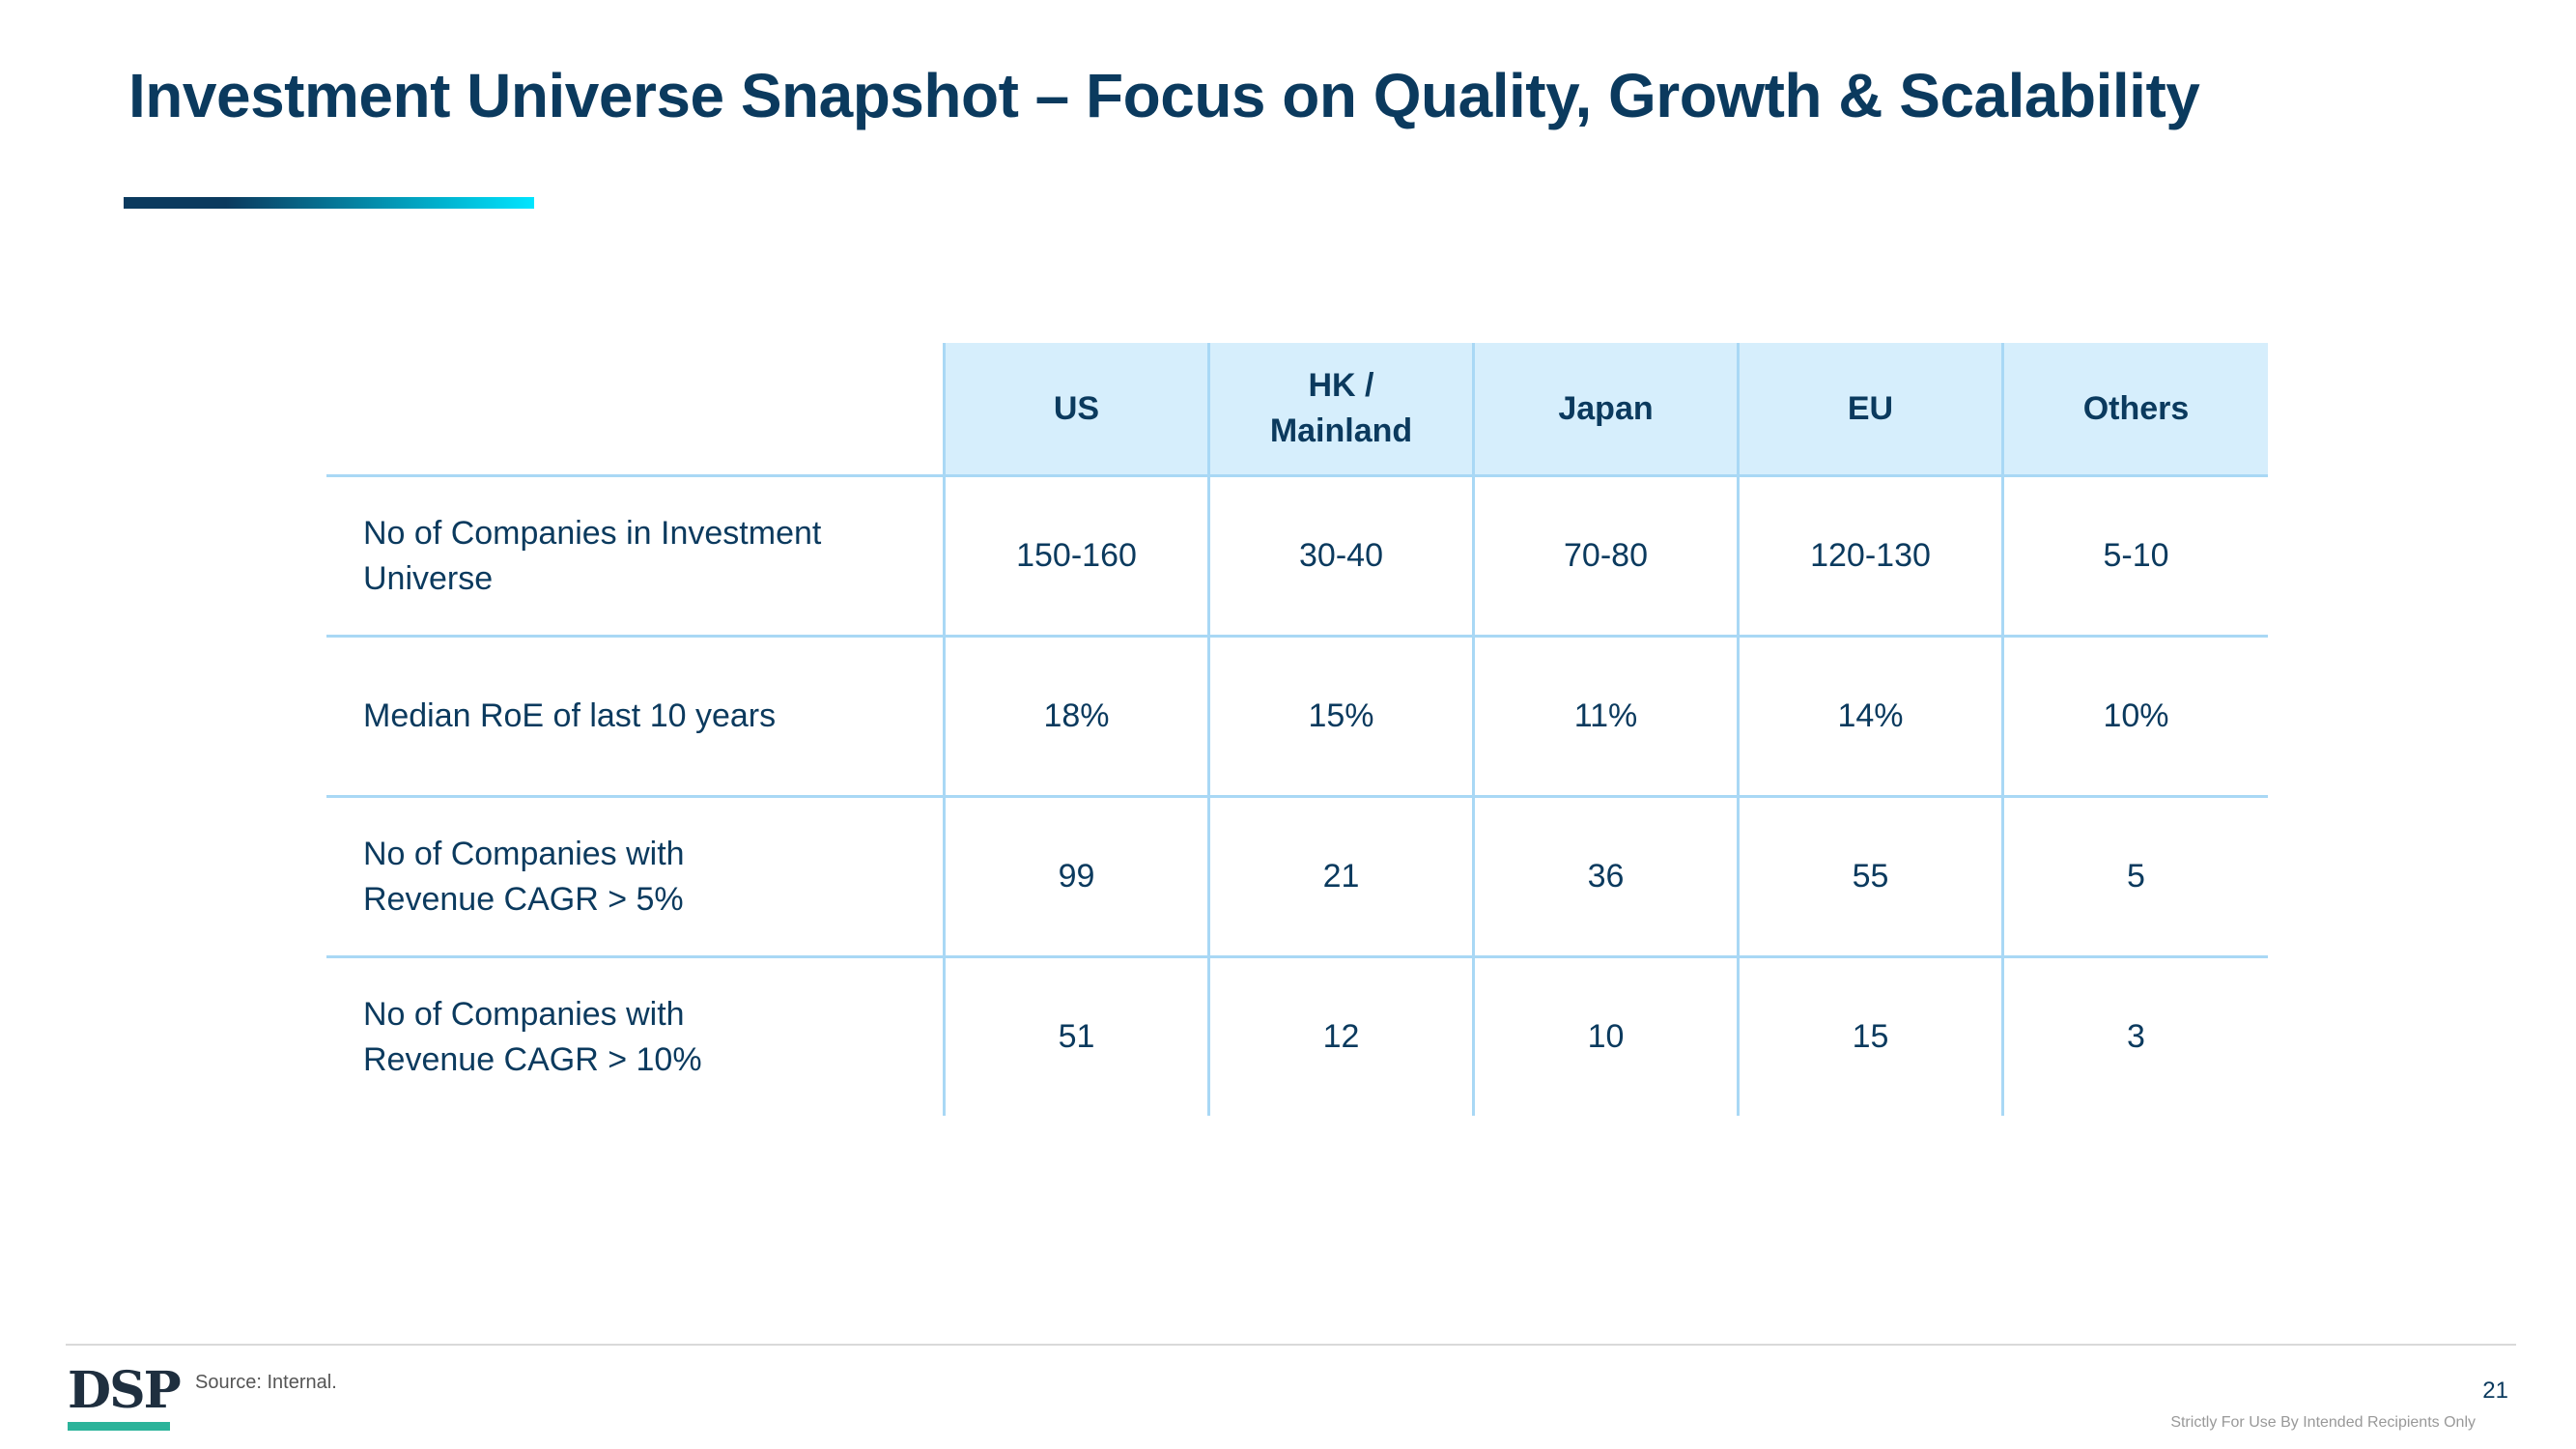 This screenshot has height=1449, width=2576. What do you see at coordinates (1869, 1037) in the screenshot?
I see `table-cell: 15` at bounding box center [1869, 1037].